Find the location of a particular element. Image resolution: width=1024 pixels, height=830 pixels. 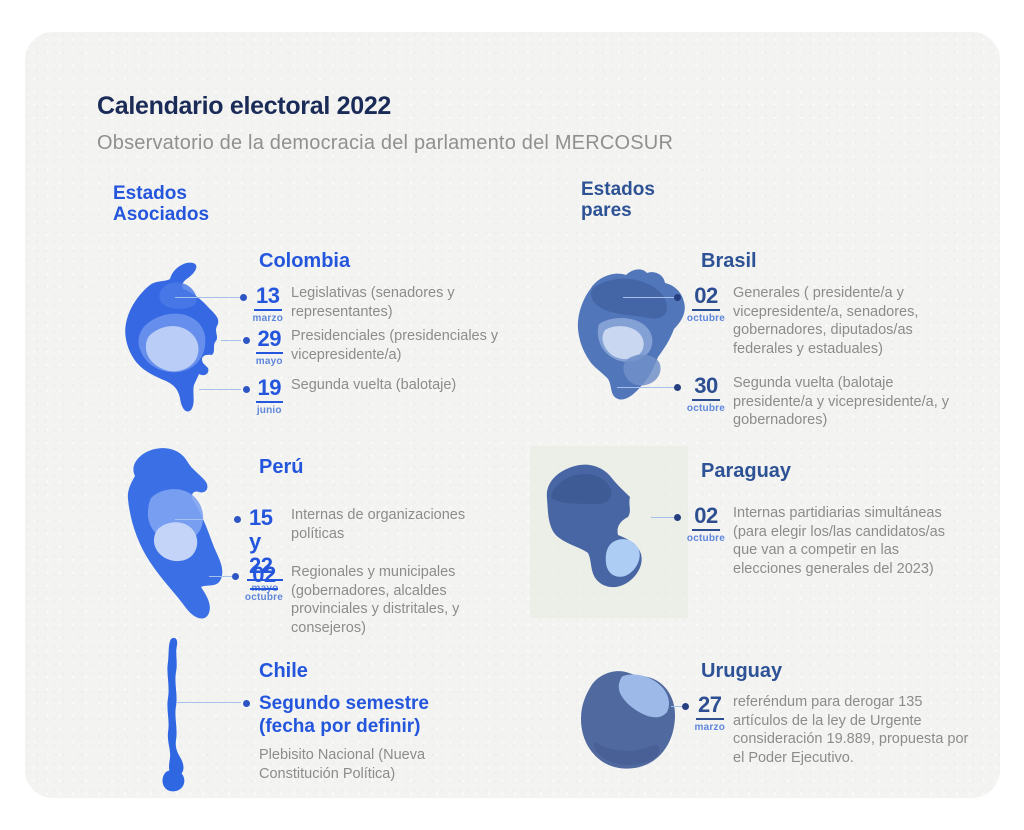

event-date: 27 marzo is located at coordinates (703, 713).